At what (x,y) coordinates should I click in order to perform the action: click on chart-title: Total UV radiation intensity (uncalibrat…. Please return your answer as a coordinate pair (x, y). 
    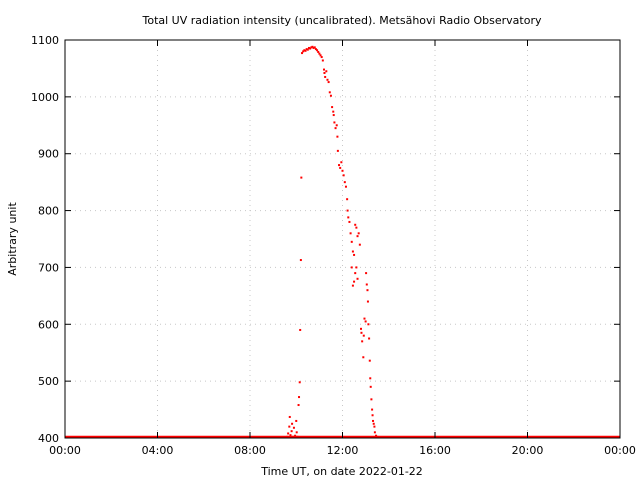
    Looking at the image, I should click on (342, 20).